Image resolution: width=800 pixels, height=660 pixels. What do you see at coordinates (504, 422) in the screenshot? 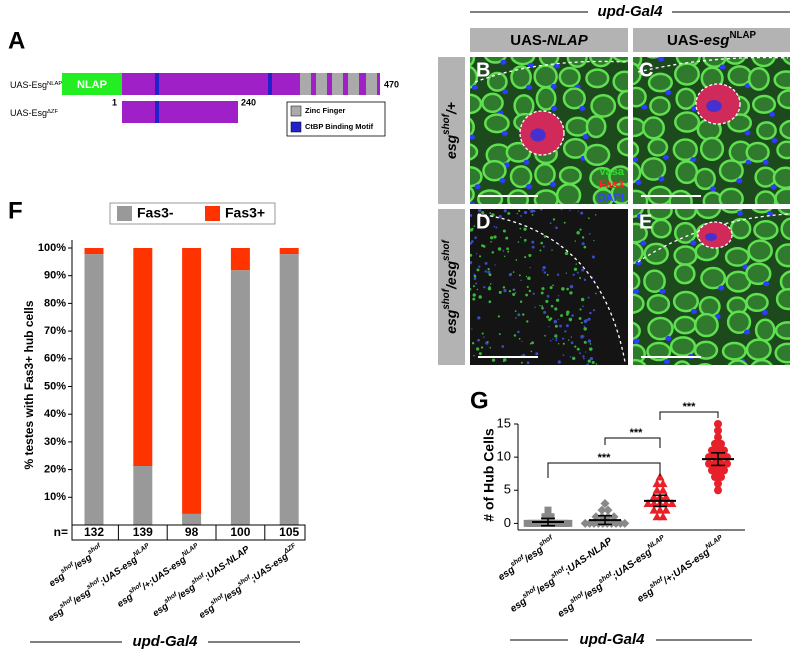
I see `y-tick-label: 15` at bounding box center [504, 422].